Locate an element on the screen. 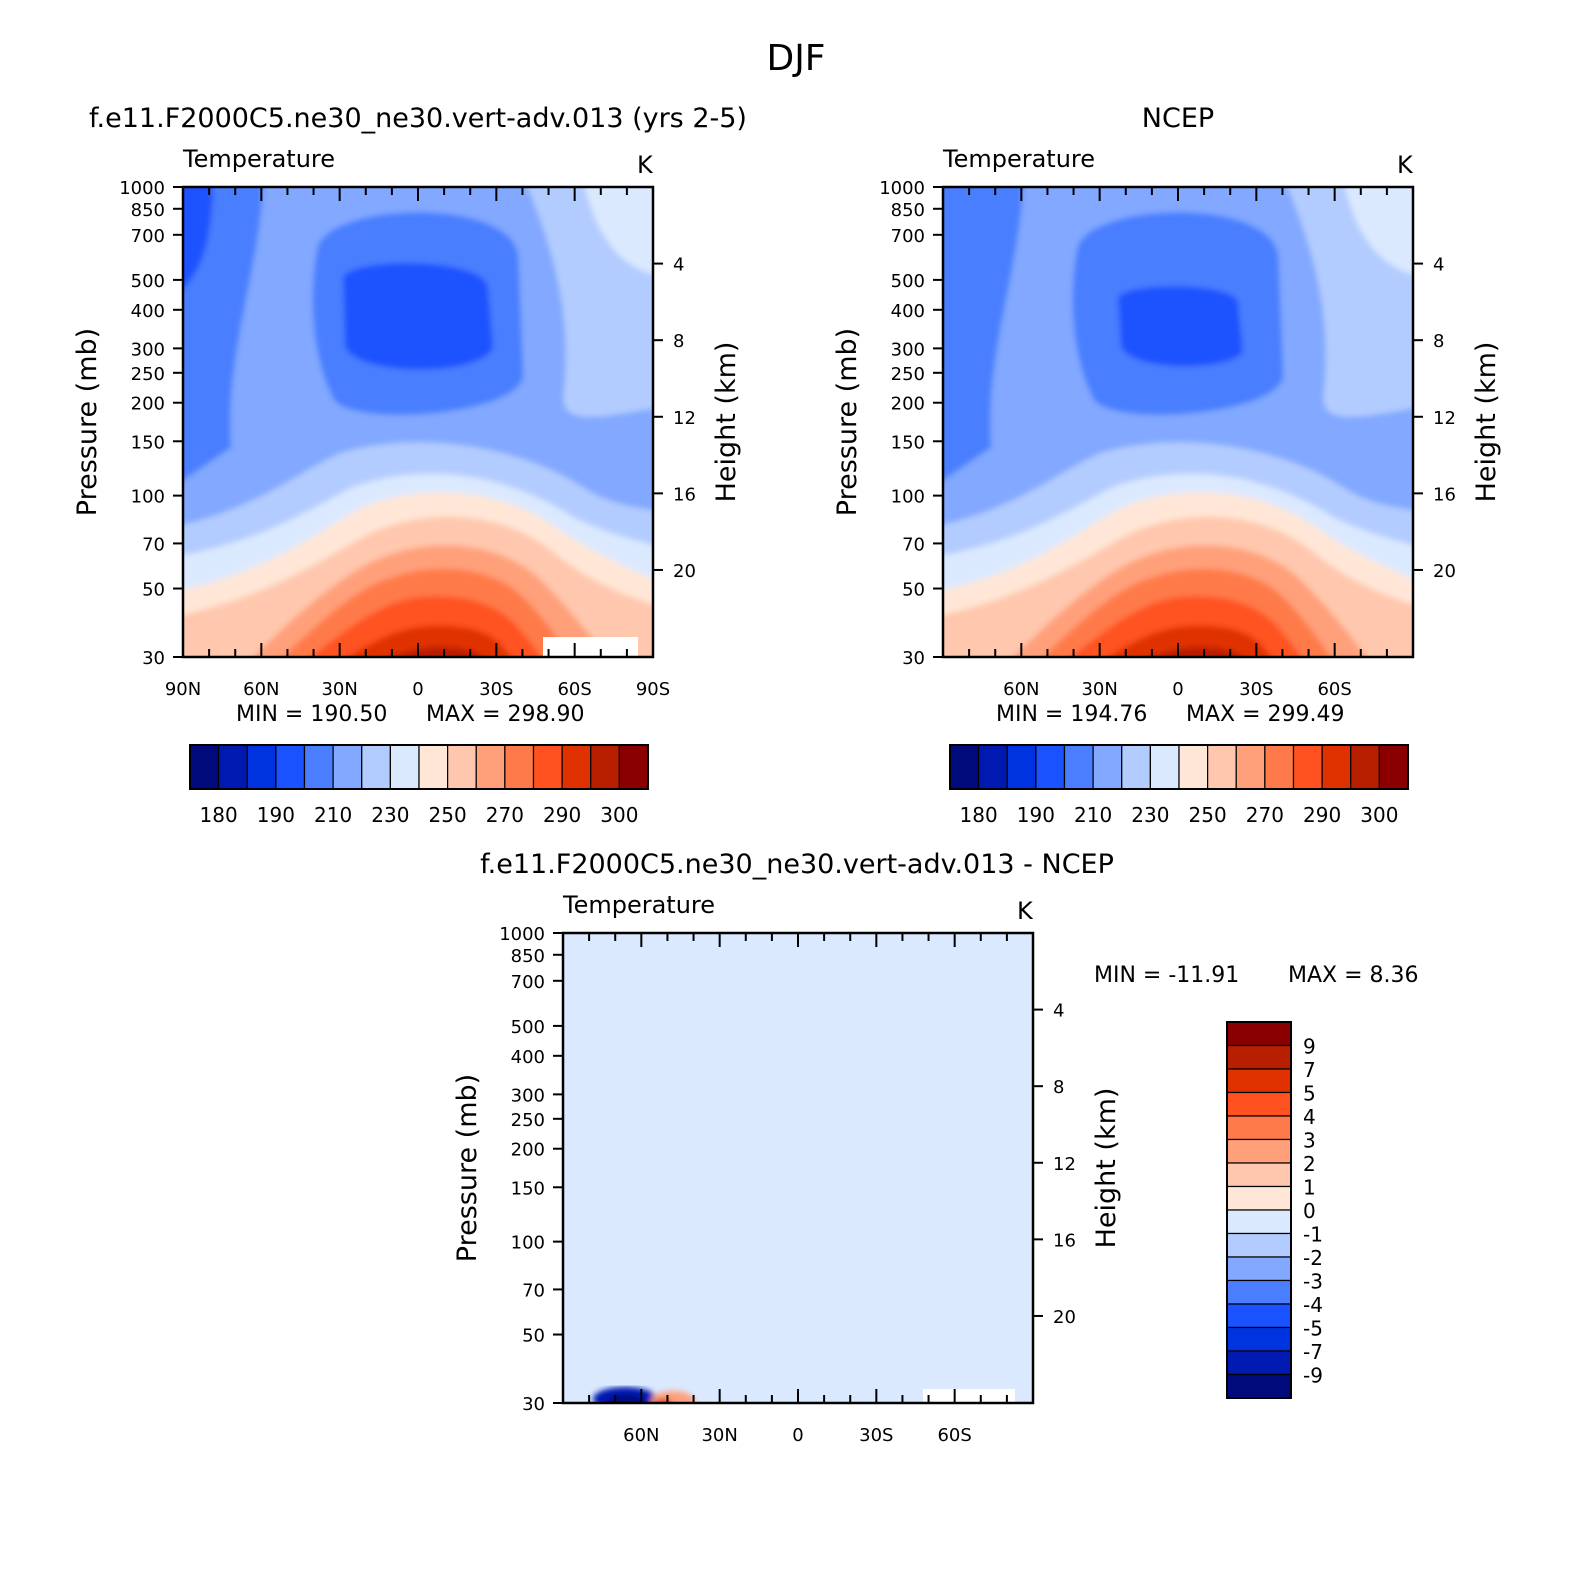 The image size is (1591, 1591). colorbar-label: -5 is located at coordinates (1313, 1329).